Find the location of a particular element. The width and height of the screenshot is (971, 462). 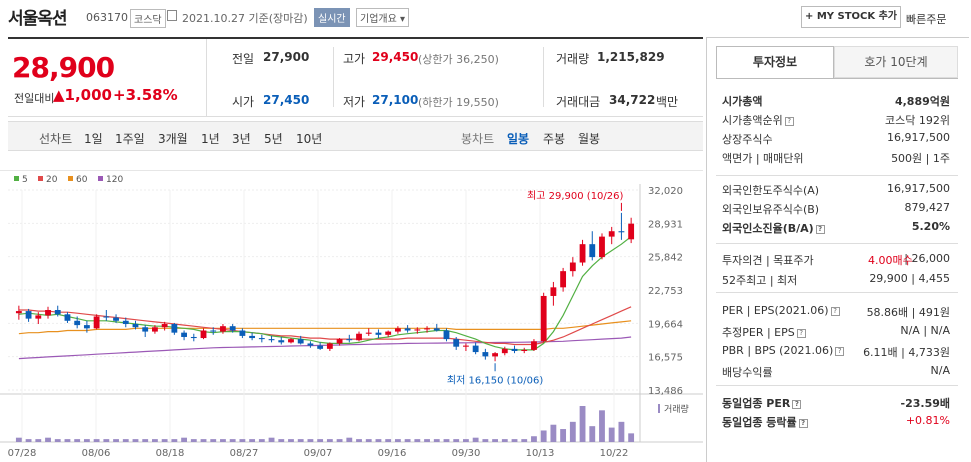

volume-legend-swatch is located at coordinates (659, 408).